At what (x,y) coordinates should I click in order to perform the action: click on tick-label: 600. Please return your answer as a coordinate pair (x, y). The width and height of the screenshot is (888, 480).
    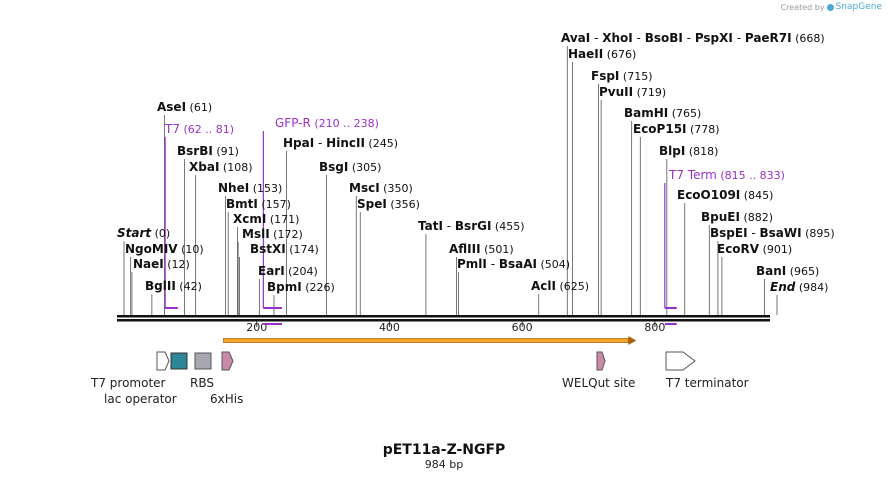
    Looking at the image, I should click on (522, 327).